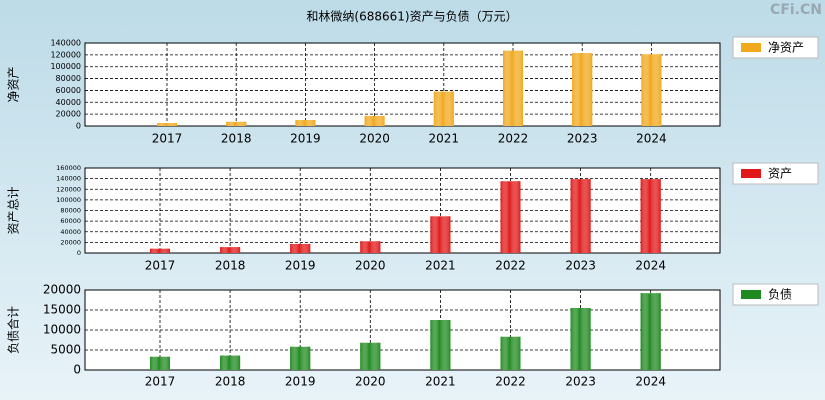 This screenshot has width=825, height=400. I want to click on y-axis-title: 负债合计, so click(13, 330).